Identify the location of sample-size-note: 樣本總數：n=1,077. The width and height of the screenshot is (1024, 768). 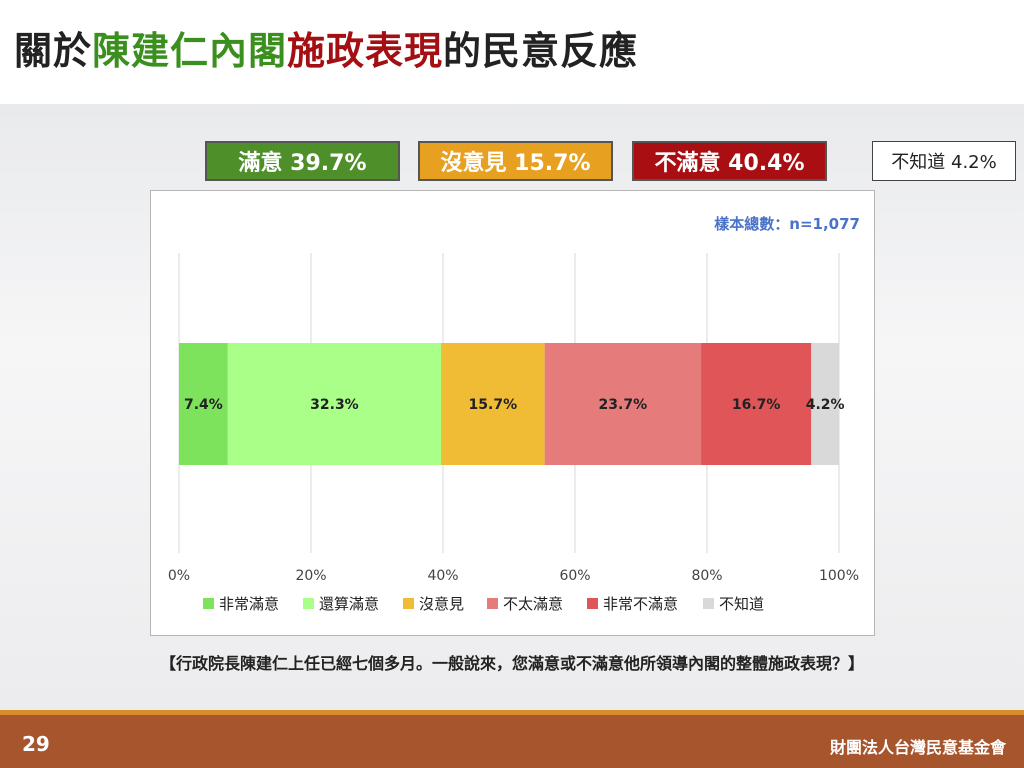
(787, 224).